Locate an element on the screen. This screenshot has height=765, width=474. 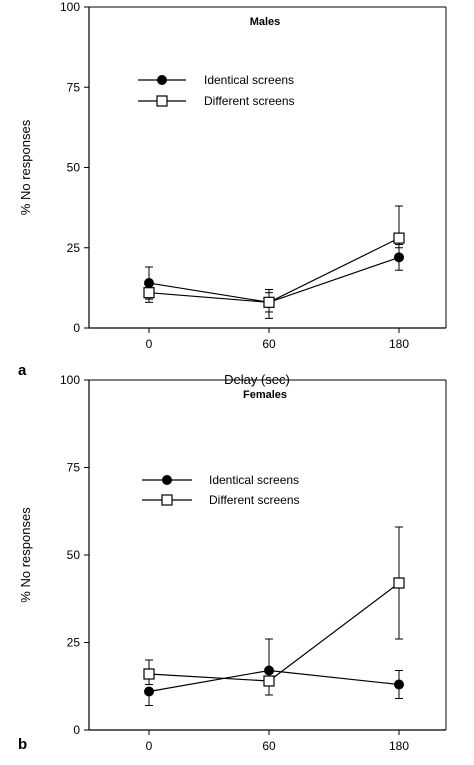
panel-label: b is located at coordinates (22, 744).